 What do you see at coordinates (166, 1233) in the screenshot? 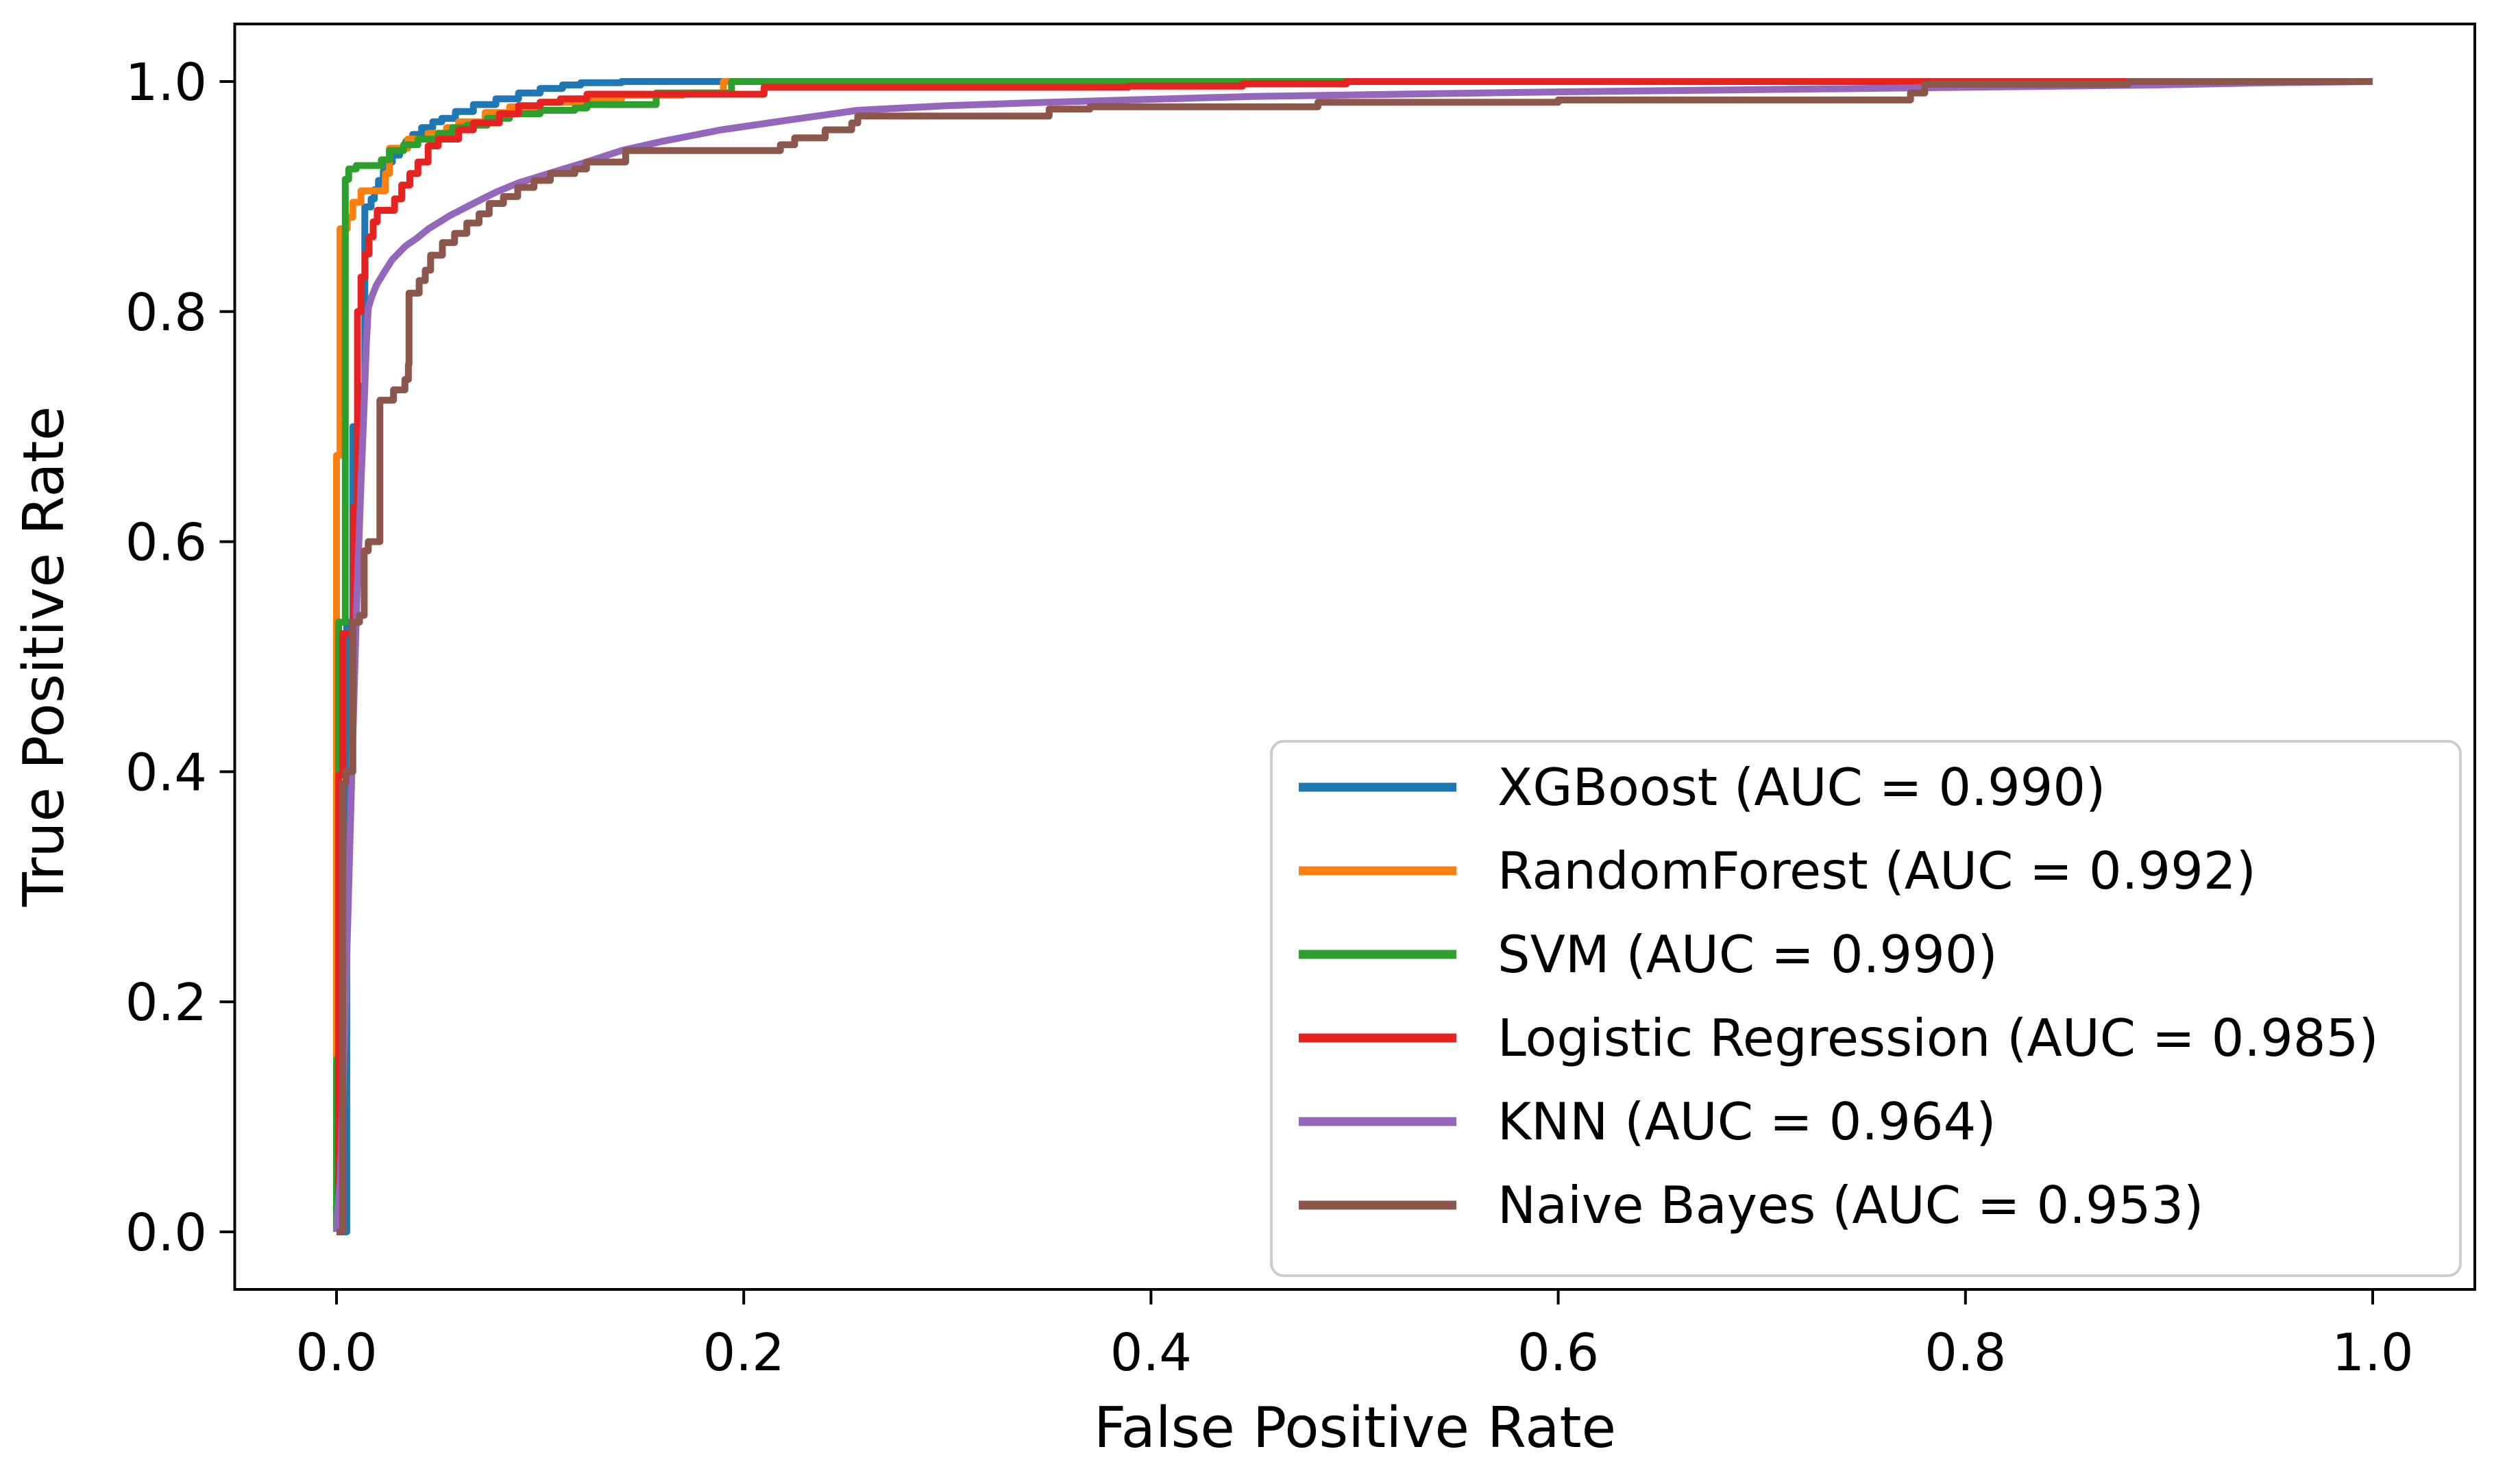
I see `y-tick-label: 0.0` at bounding box center [166, 1233].